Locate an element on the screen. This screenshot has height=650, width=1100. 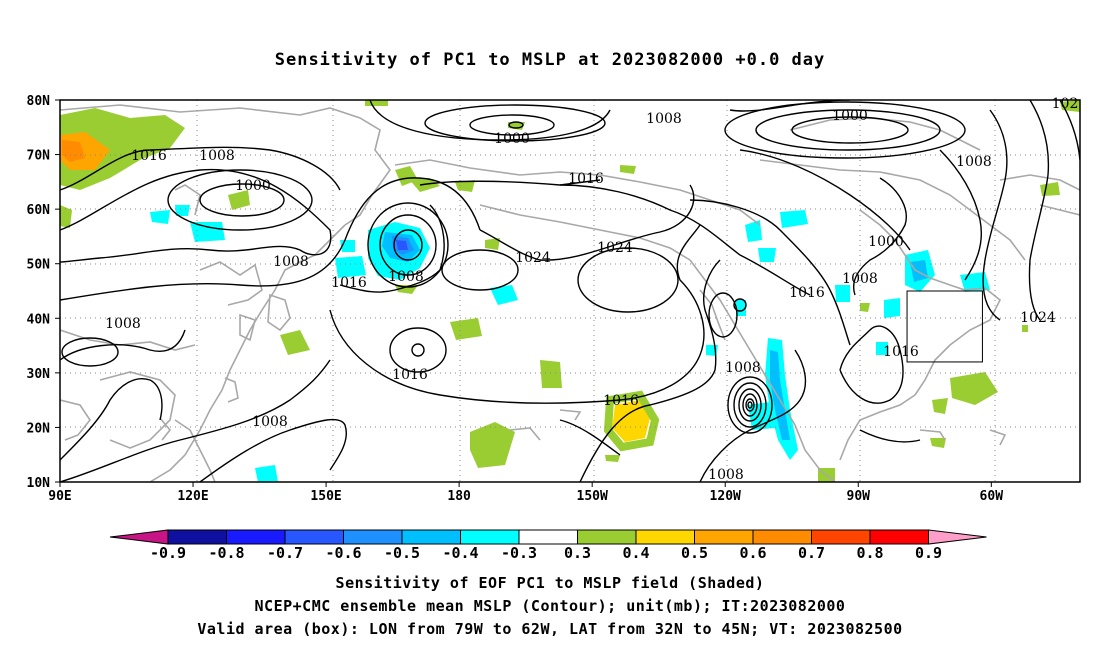
lon-label: 120E is located at coordinates (192, 496).